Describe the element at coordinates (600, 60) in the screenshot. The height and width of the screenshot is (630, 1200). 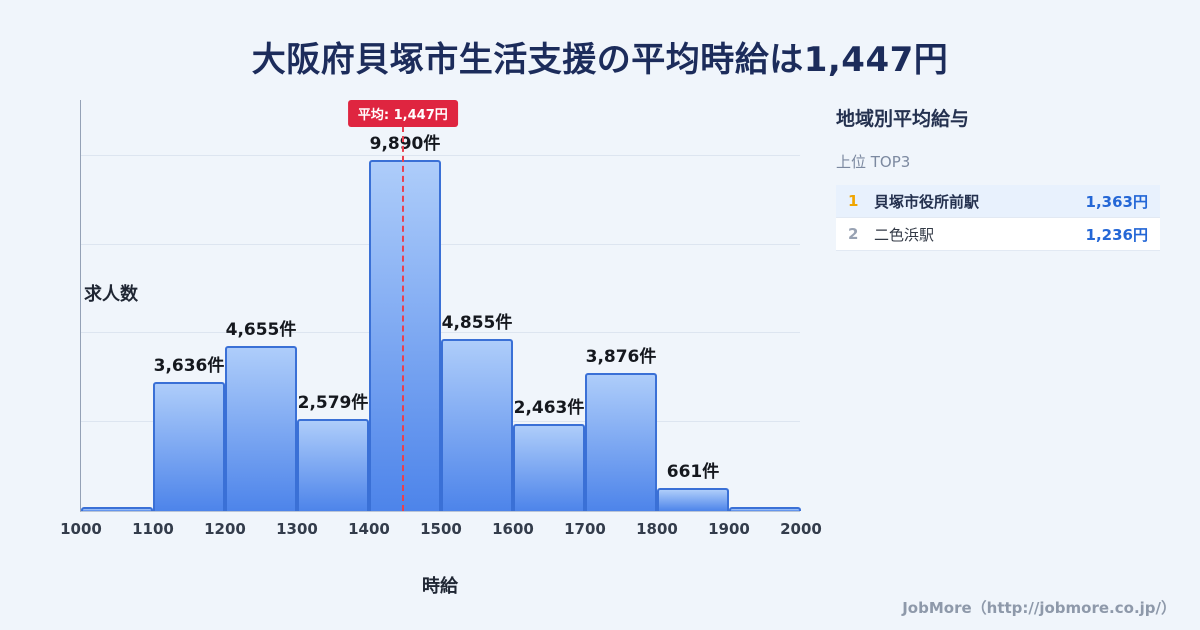
I see `page-title: 大阪府貝塚市生活支援の平均時給は1,447円` at that location.